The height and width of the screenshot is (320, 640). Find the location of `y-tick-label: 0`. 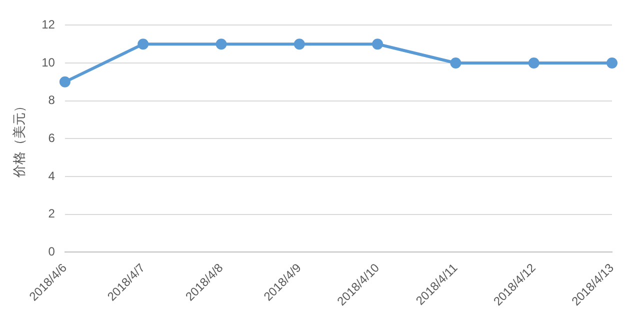

y-tick-label: 0 is located at coordinates (52, 251).